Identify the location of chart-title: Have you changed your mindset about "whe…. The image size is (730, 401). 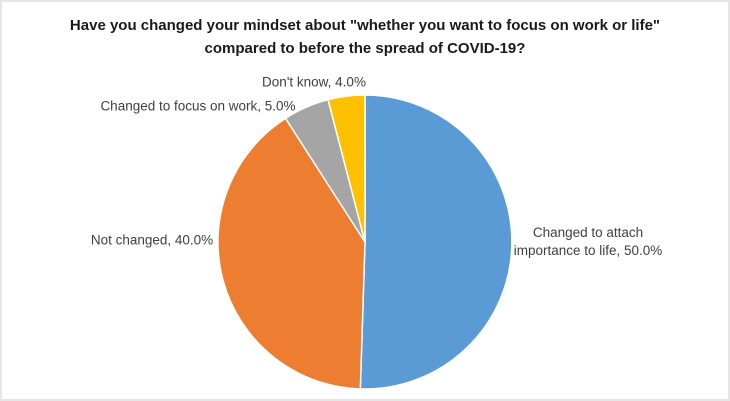
(365, 37).